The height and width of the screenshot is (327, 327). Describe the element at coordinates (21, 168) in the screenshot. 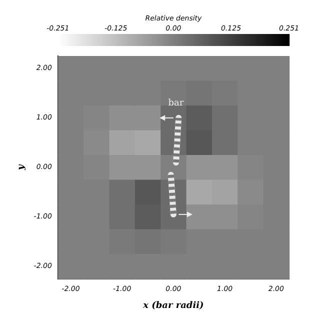

I see `y-axis-title: y` at that location.